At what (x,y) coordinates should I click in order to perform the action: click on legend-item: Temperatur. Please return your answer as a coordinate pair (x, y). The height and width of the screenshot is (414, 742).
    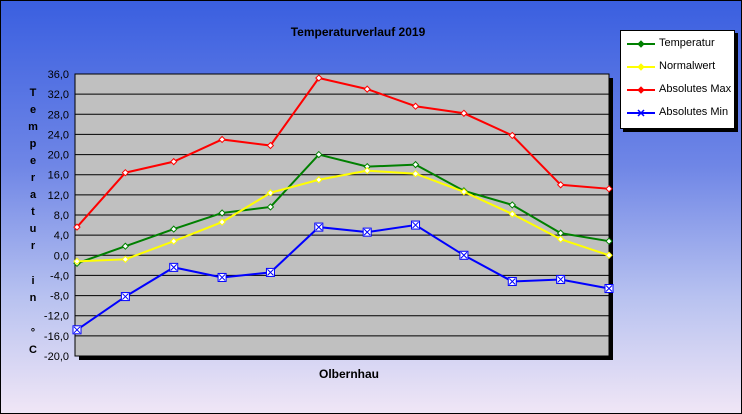
    Looking at the image, I should click on (681, 44).